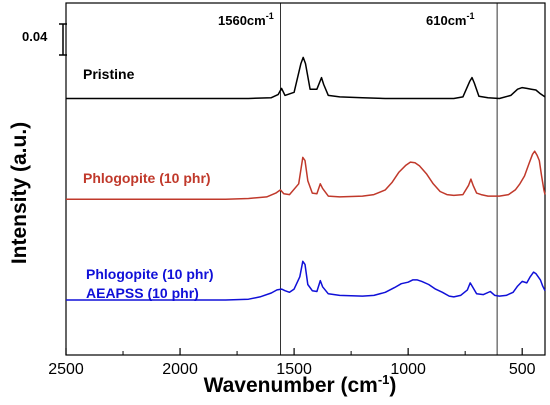  Describe the element at coordinates (147, 178) in the screenshot. I see `series-label-phlogopite: Phlogopite (10 phr)` at that location.